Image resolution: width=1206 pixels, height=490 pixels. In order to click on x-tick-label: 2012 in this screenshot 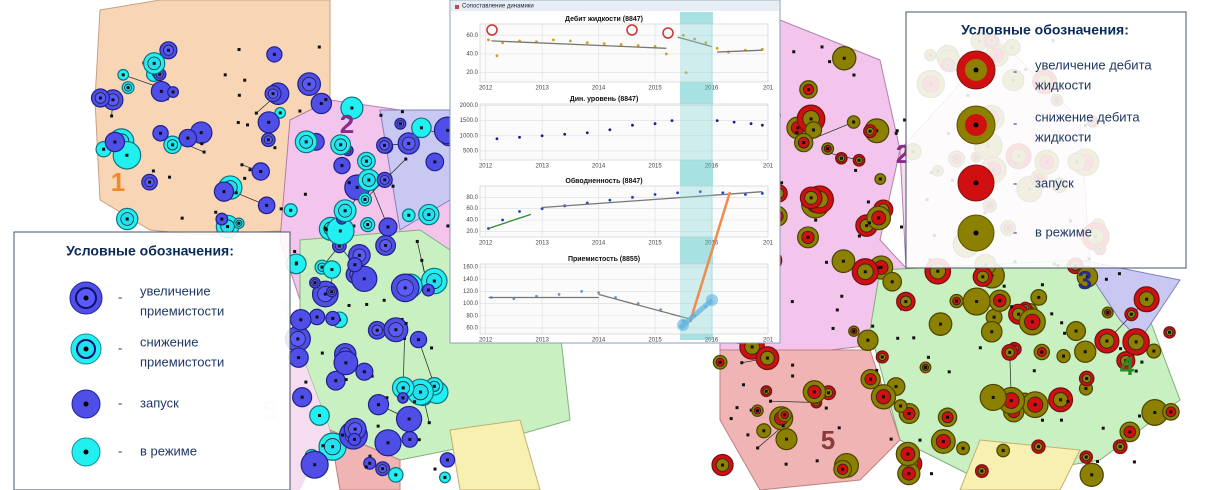, I will do `click(486, 244)`.